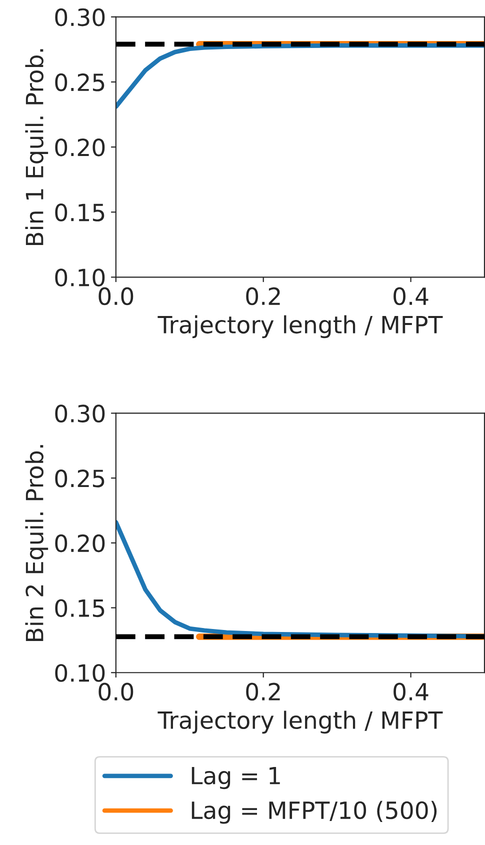  I want to click on y-axis-title: Bin 1 Equil. Prob., so click(36, 147).